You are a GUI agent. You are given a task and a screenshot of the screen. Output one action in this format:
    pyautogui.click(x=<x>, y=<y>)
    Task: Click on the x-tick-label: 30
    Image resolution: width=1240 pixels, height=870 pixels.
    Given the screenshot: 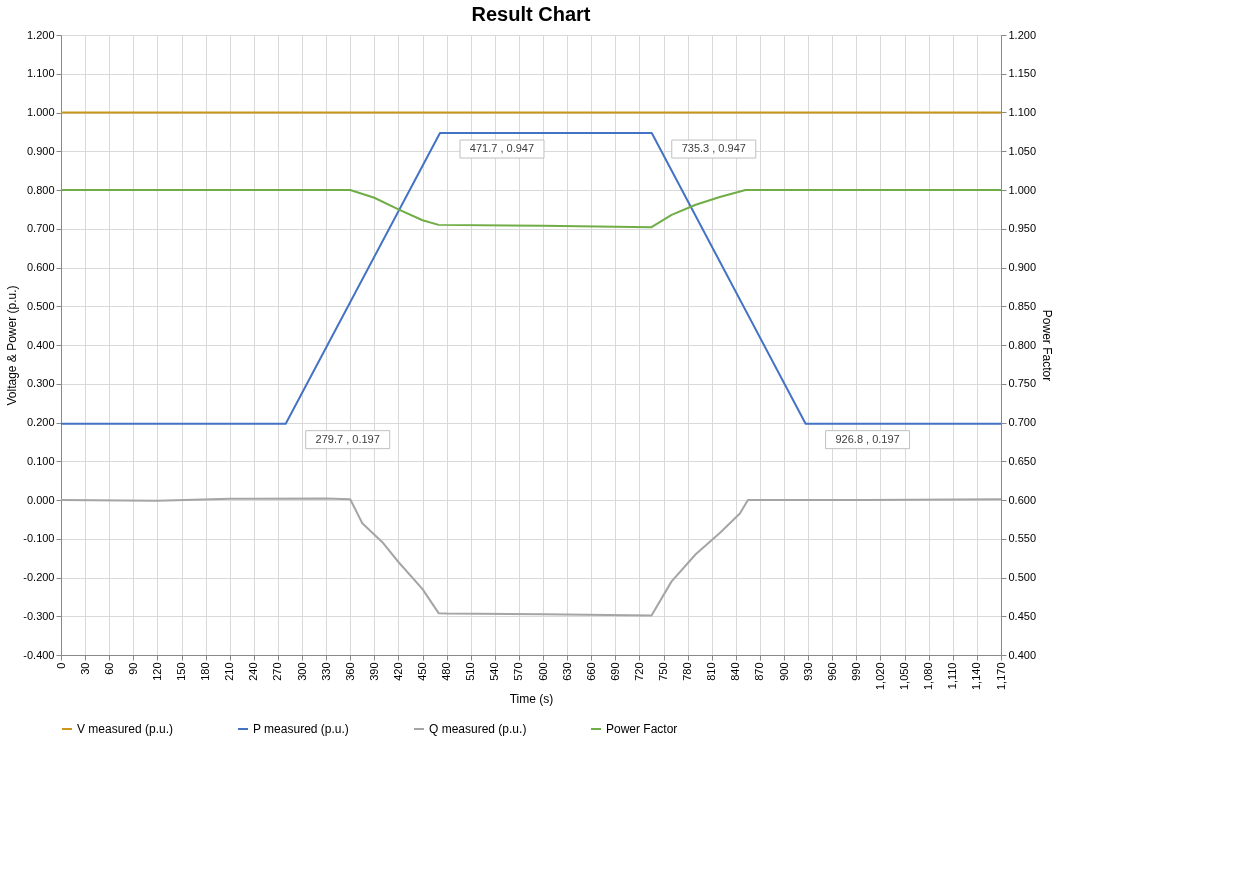 What is the action you would take?
    pyautogui.click(x=84, y=668)
    